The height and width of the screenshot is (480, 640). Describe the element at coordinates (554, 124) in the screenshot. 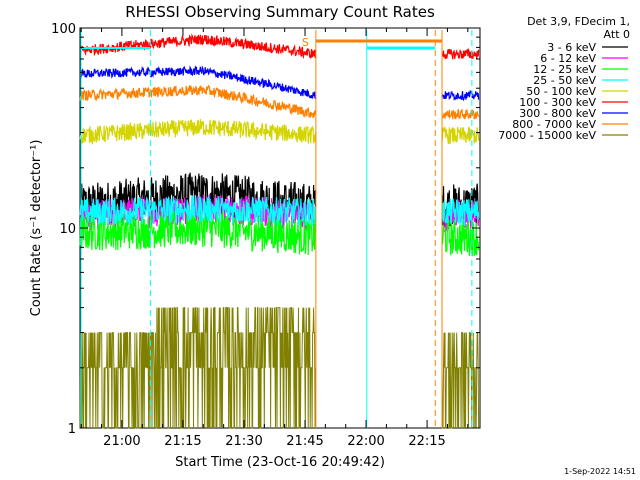

I see `legend-entry-label: 800 - 7000 keV` at that location.